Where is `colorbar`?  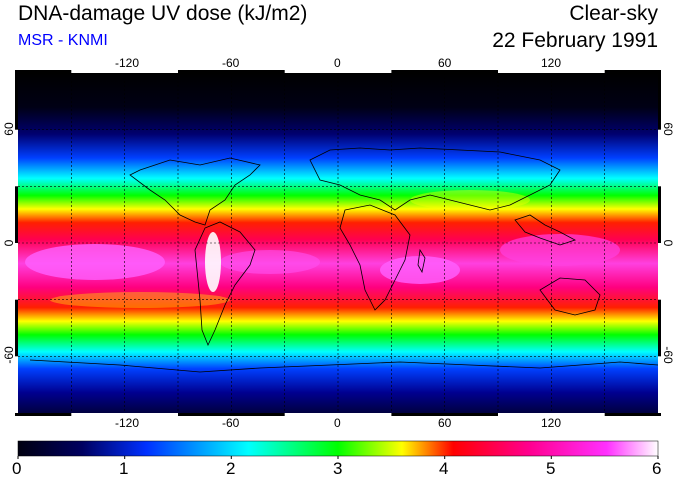
colorbar is located at coordinates (338, 448).